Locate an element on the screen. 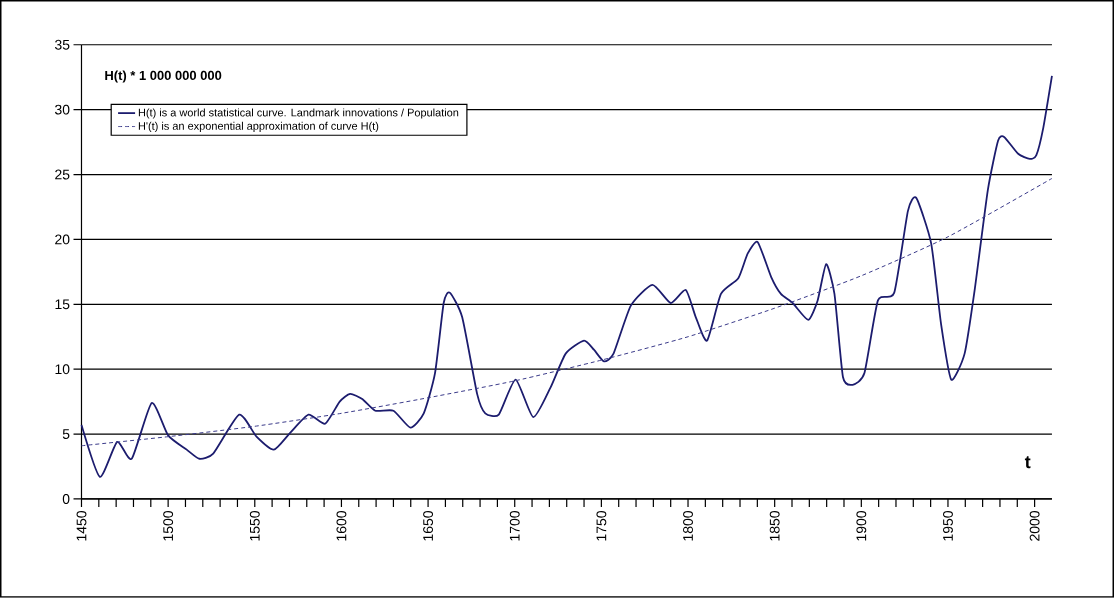 The image size is (1114, 598). x-tick-label: 1950 is located at coordinates (948, 526).